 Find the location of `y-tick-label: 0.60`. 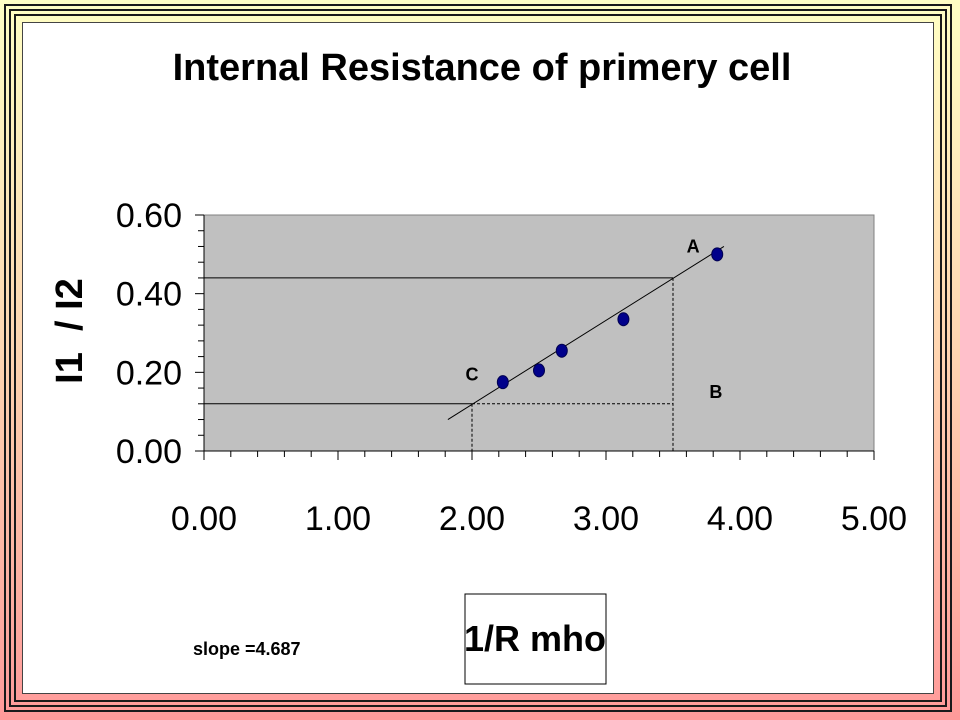

y-tick-label: 0.60 is located at coordinates (149, 216).